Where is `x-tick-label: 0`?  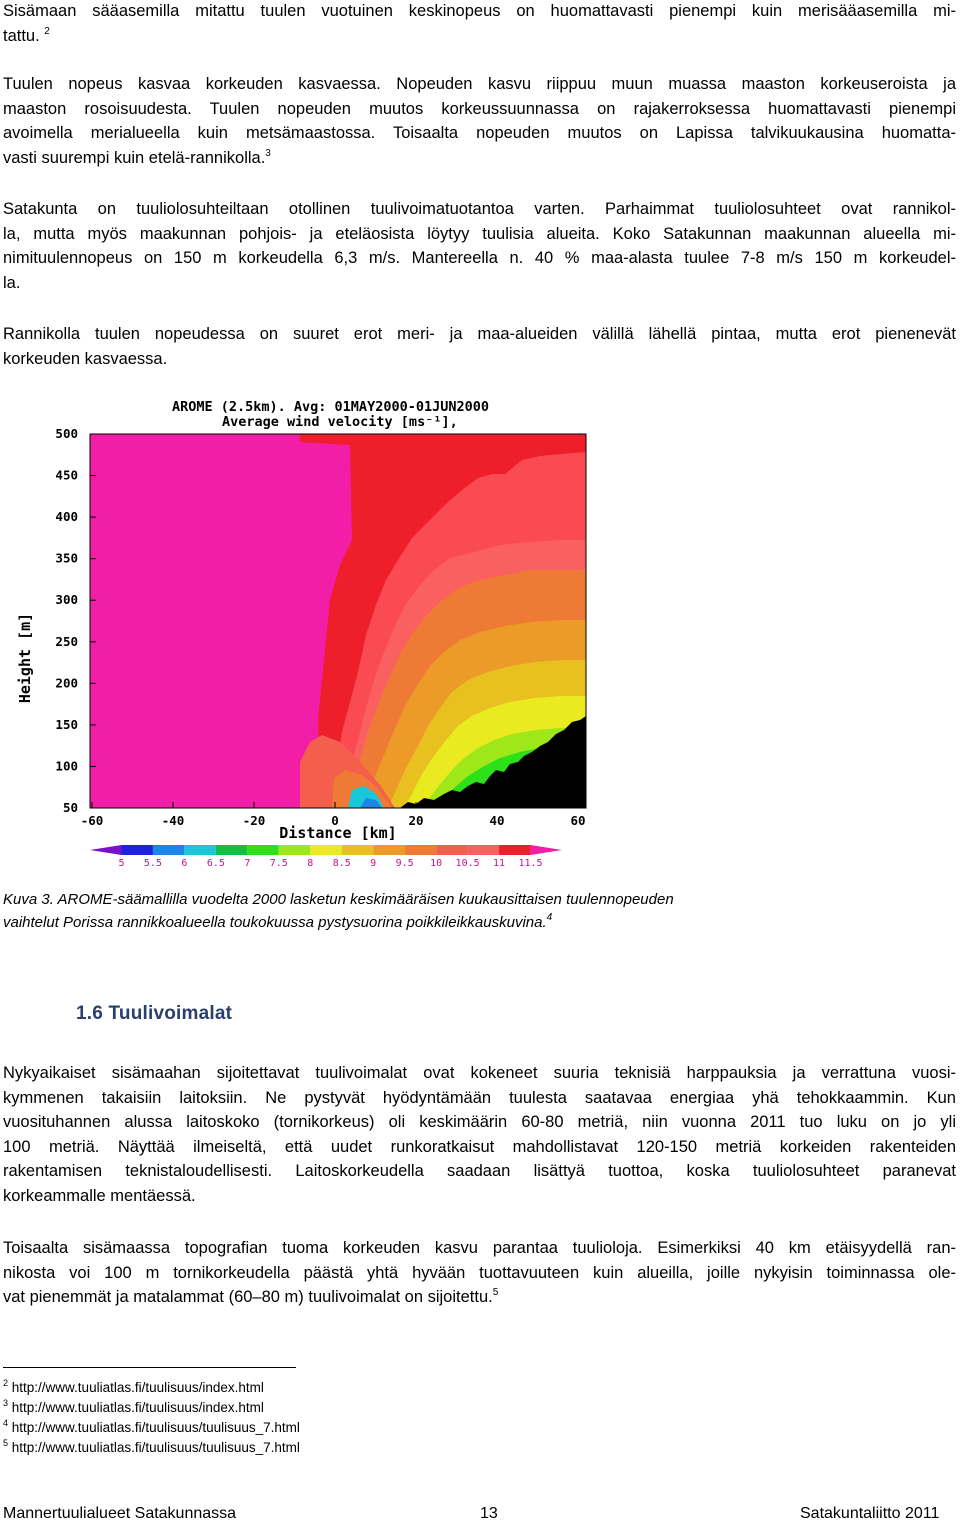
x-tick-label: 0 is located at coordinates (335, 820).